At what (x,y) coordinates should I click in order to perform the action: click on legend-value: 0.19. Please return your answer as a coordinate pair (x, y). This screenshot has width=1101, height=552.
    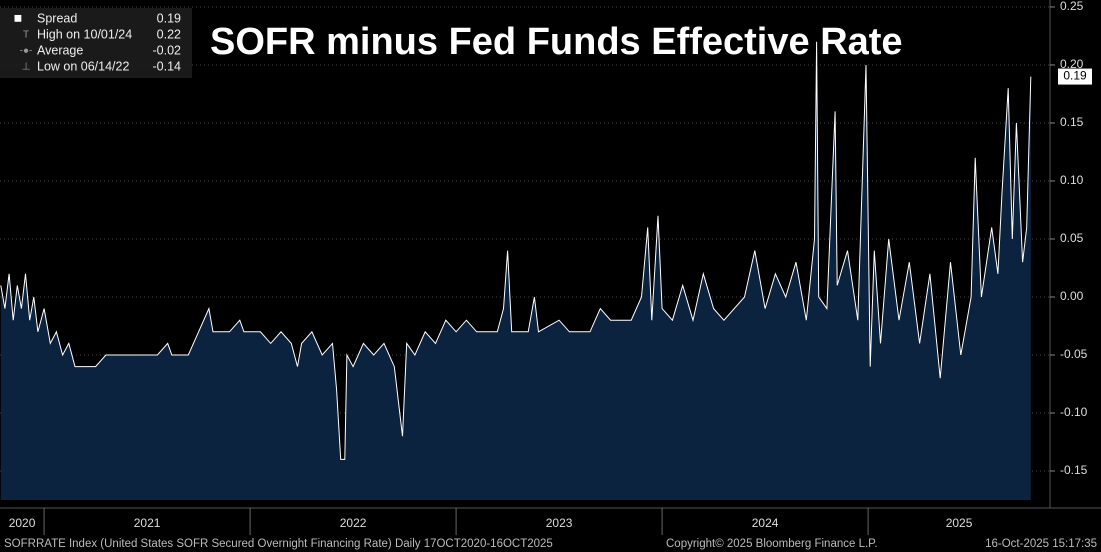
    Looking at the image, I should click on (169, 18).